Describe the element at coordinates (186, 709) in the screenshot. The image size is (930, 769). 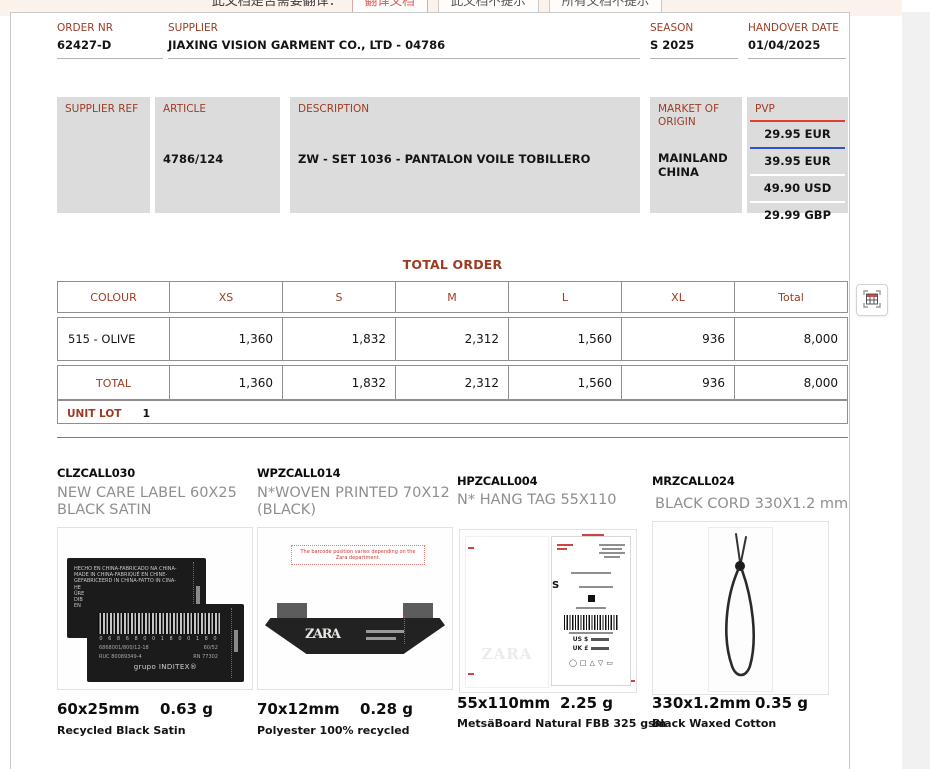
I see `component-weight: 0.63 g` at that location.